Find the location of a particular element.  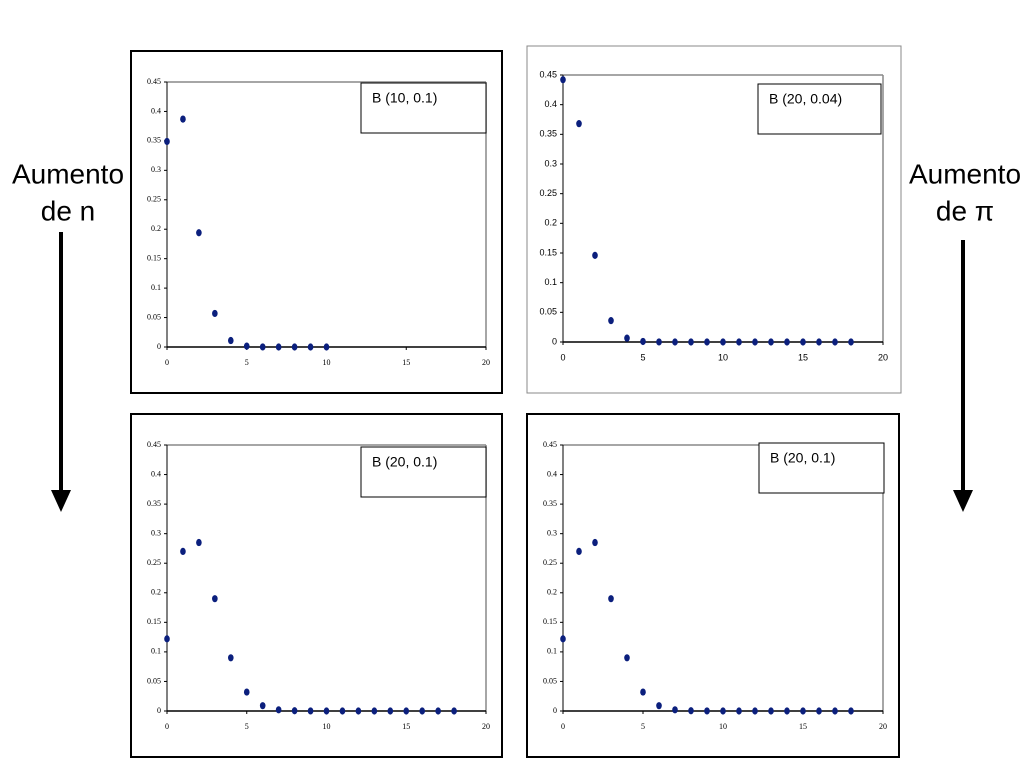

y-tick-label: 0.45 is located at coordinates (154, 81).